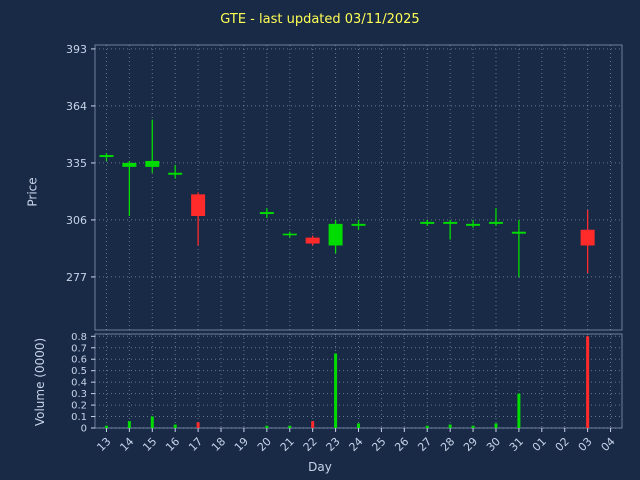 Image resolution: width=640 pixels, height=480 pixels. Describe the element at coordinates (378, 444) in the screenshot. I see `x-tick-label: 25` at that location.